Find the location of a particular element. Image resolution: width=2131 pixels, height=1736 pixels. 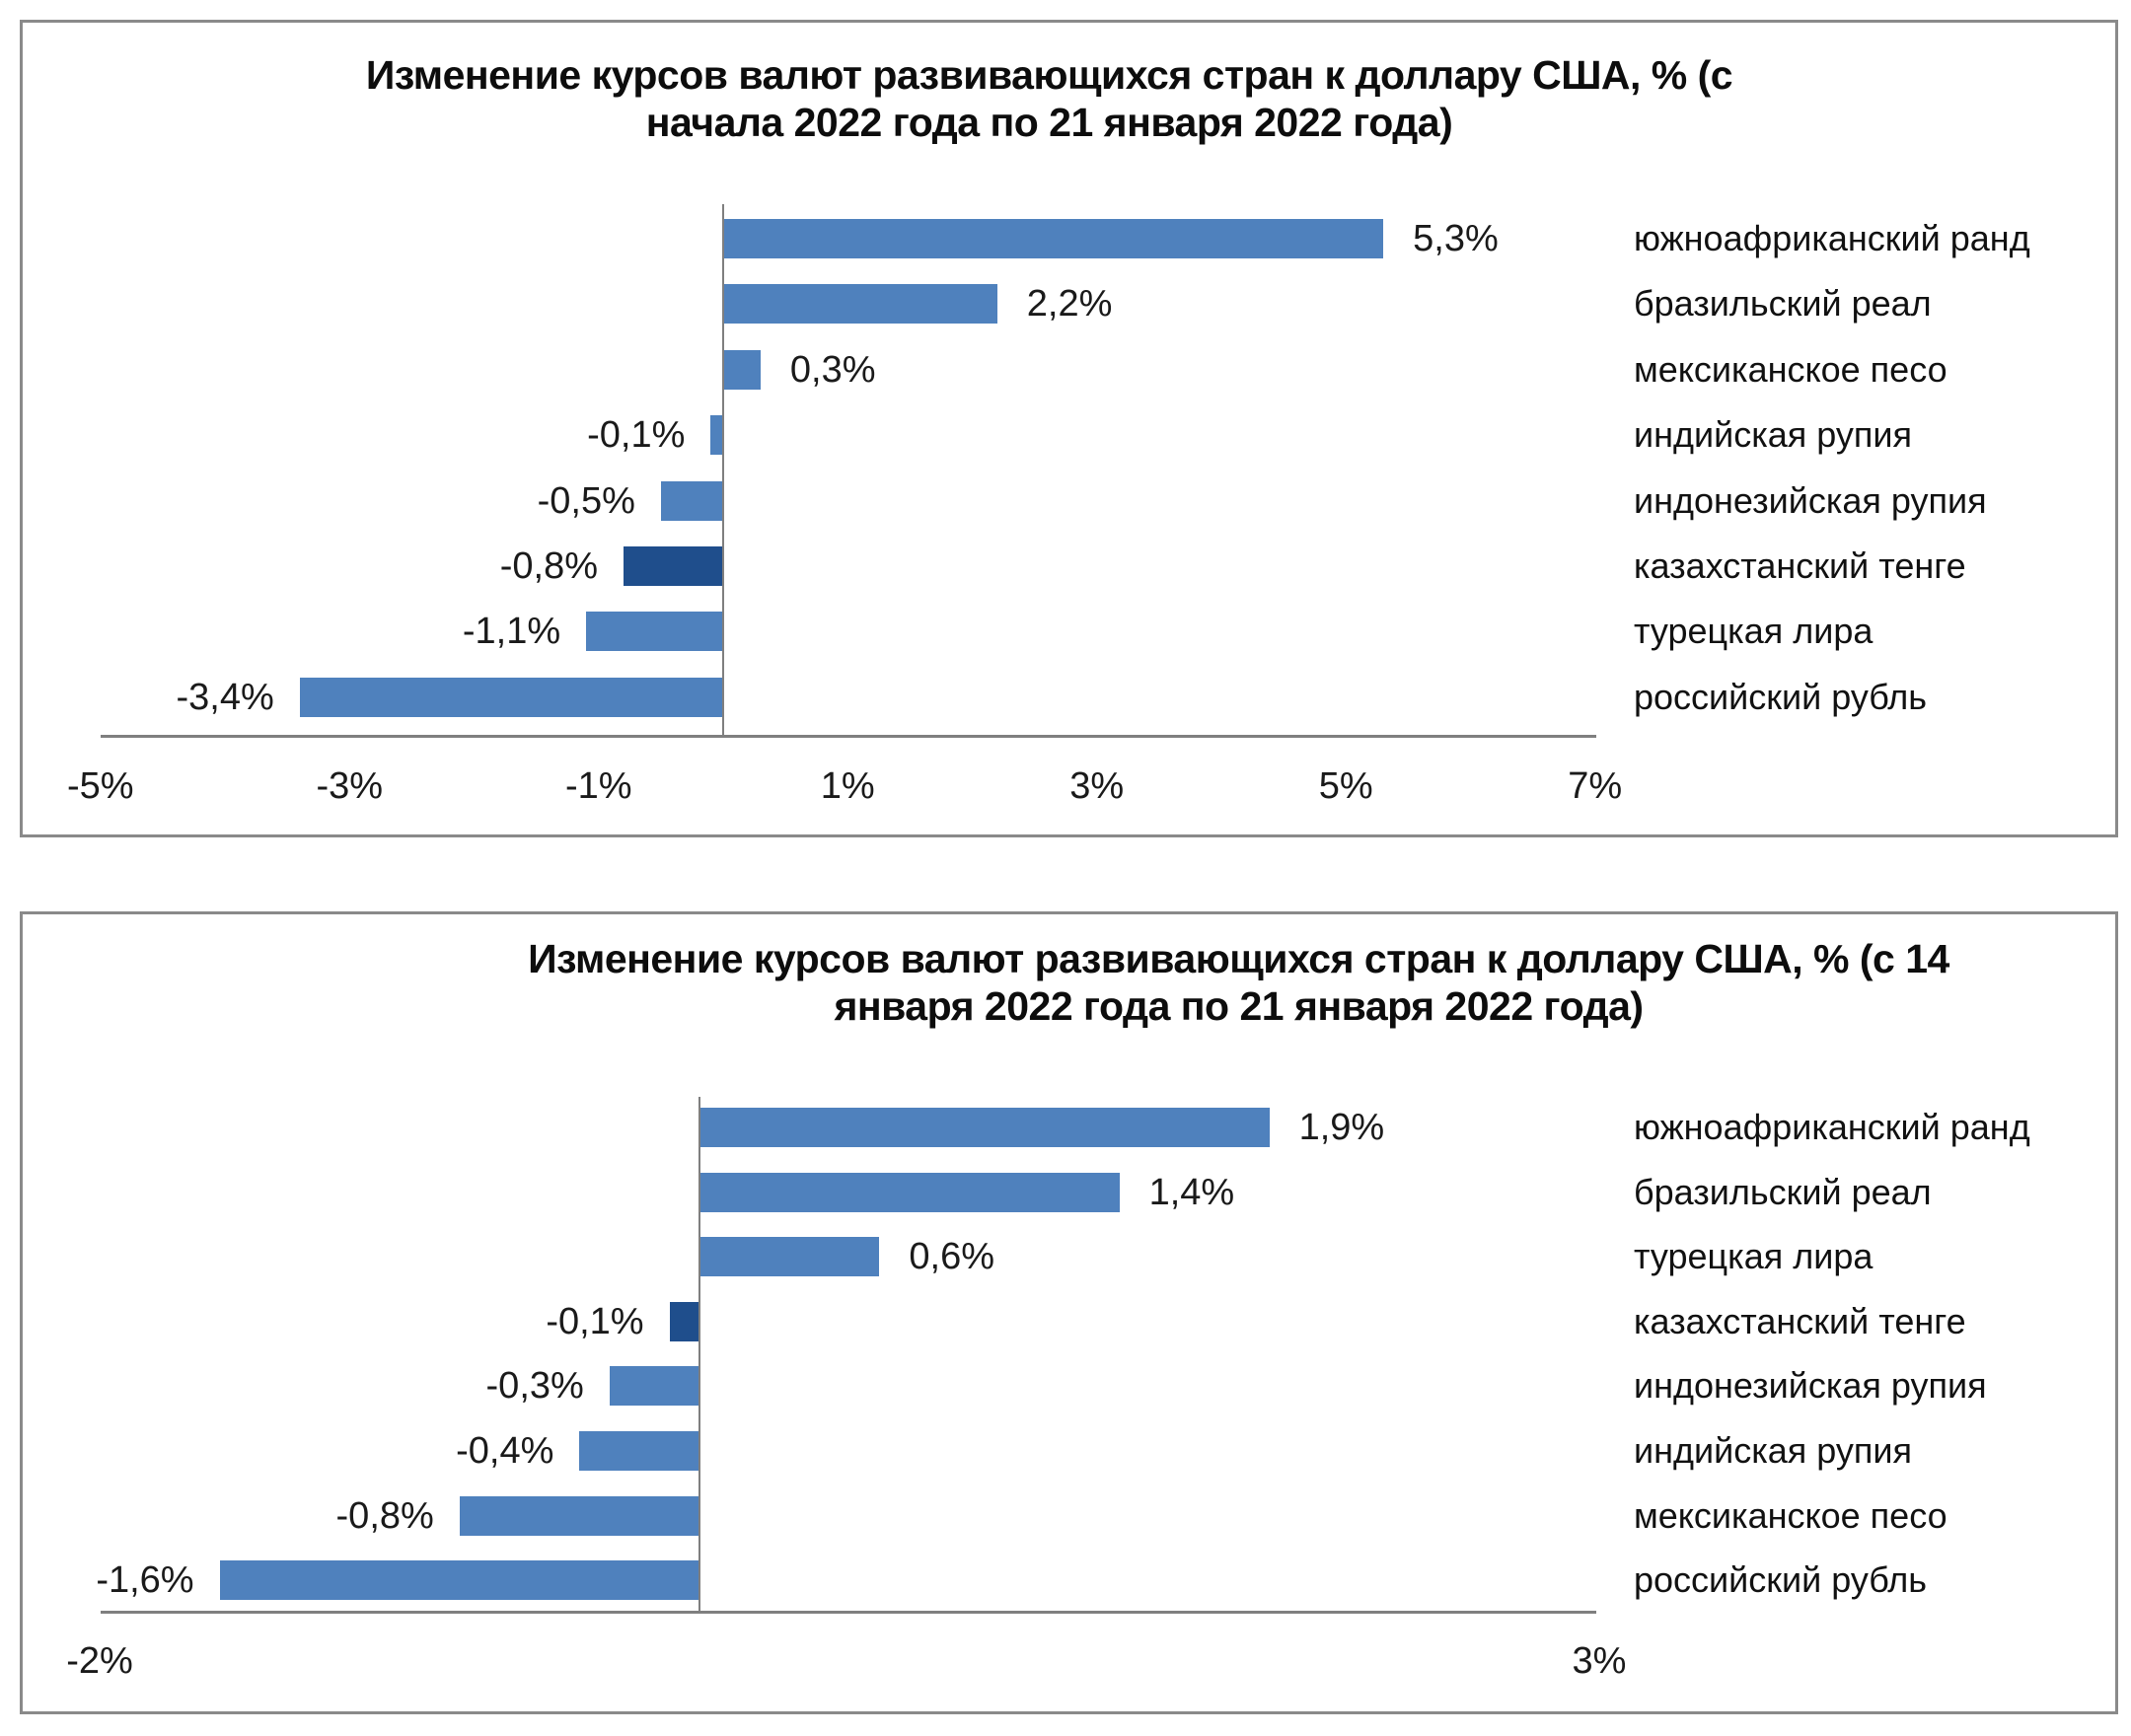

chart-2-data-label: -0,1% is located at coordinates (595, 1321).